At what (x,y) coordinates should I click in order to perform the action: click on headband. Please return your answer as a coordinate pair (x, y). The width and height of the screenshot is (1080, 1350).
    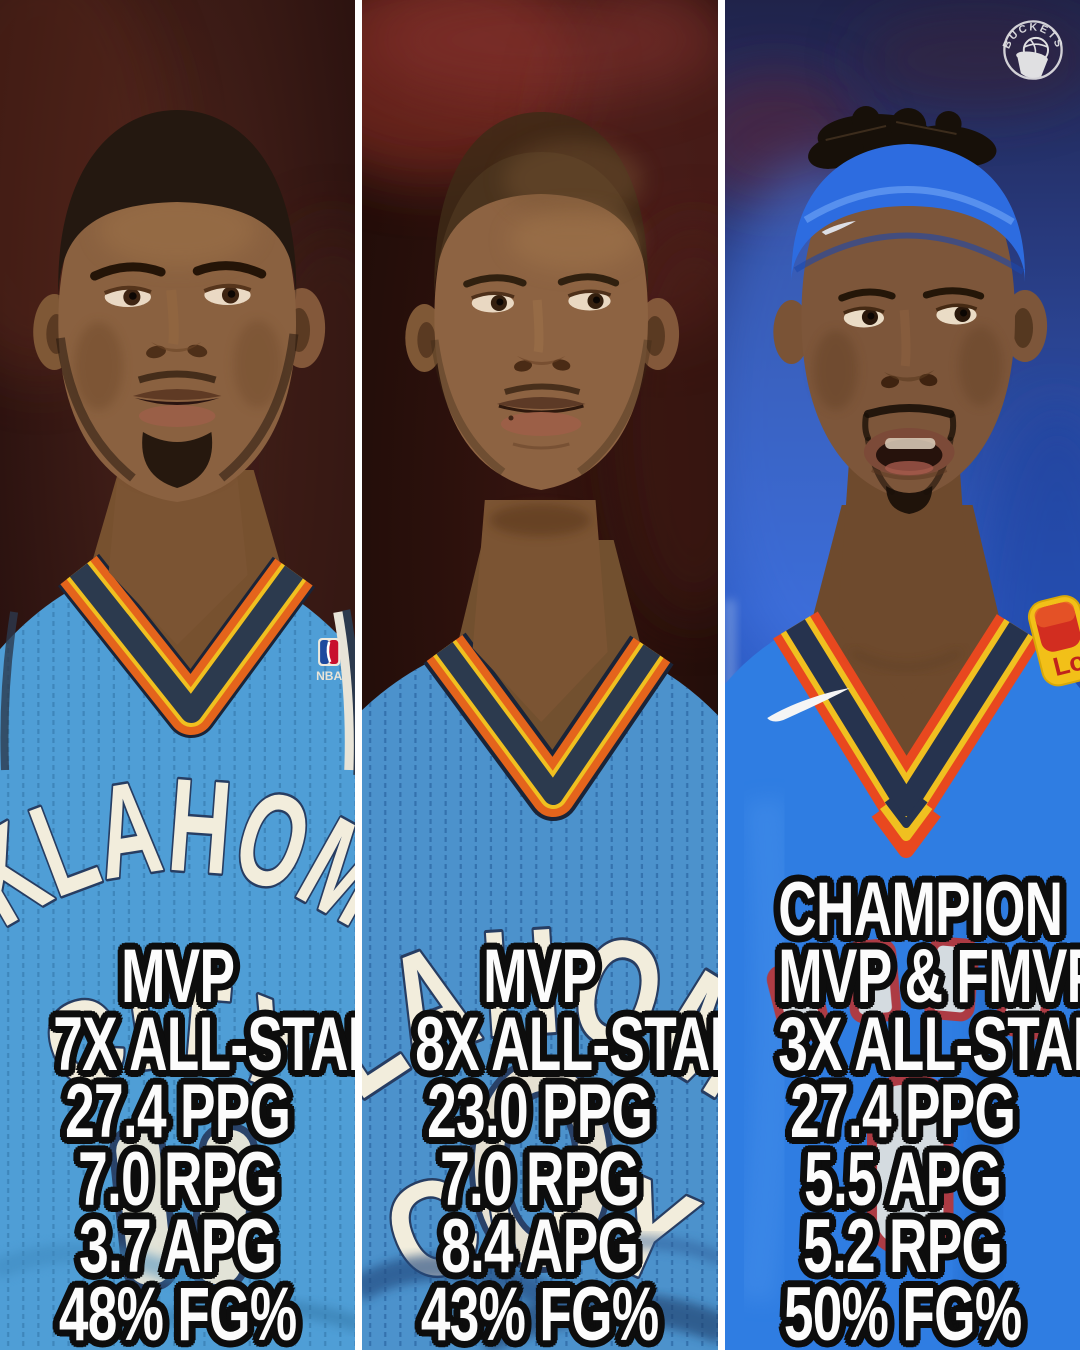
    Looking at the image, I should click on (908, 213).